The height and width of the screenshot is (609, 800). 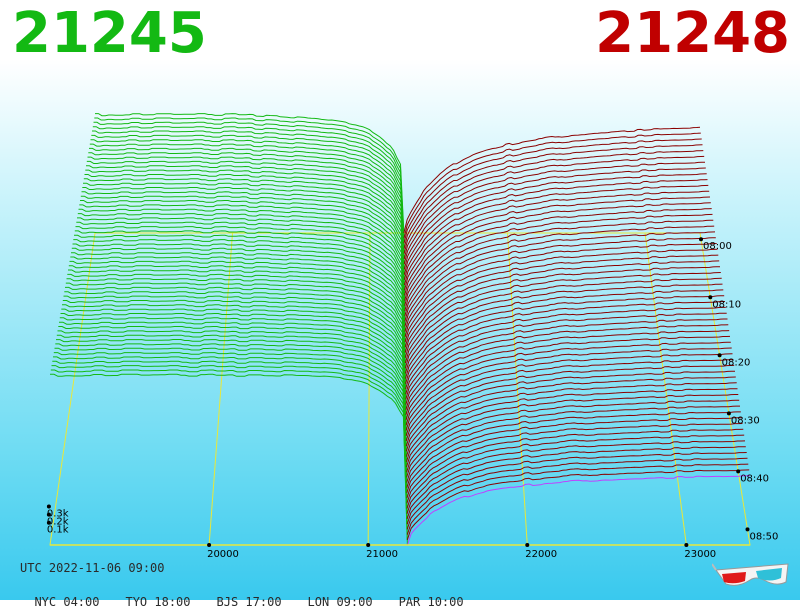 What do you see at coordinates (431, 602) in the screenshot?
I see `zone-par: PAR 10:00` at bounding box center [431, 602].